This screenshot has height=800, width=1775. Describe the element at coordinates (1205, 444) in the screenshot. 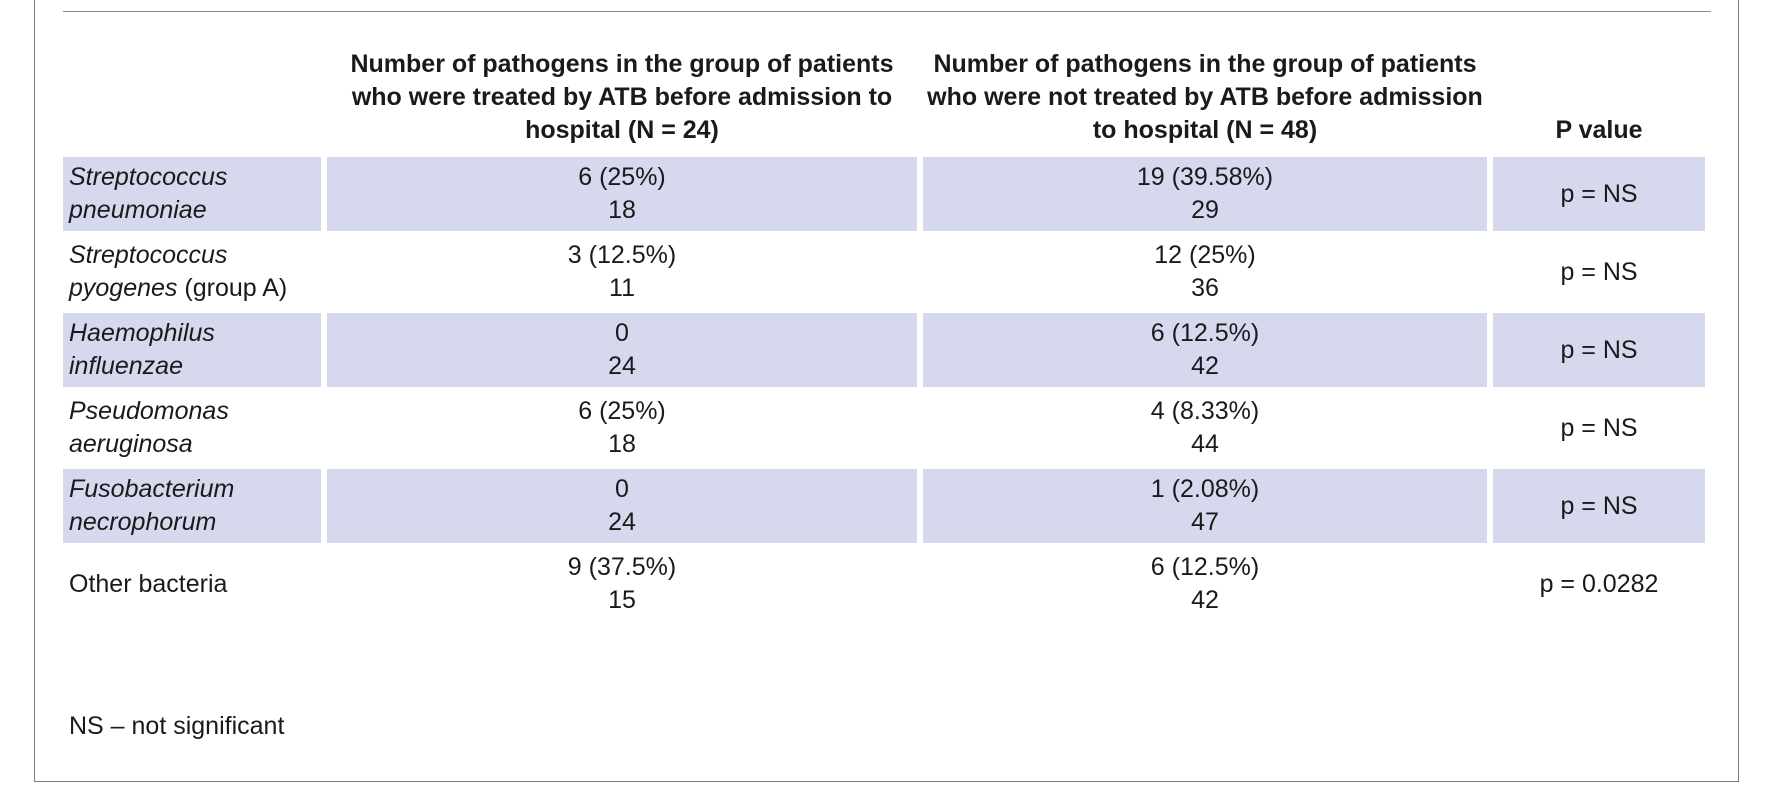

I see `untreated-remaining: 44` at that location.